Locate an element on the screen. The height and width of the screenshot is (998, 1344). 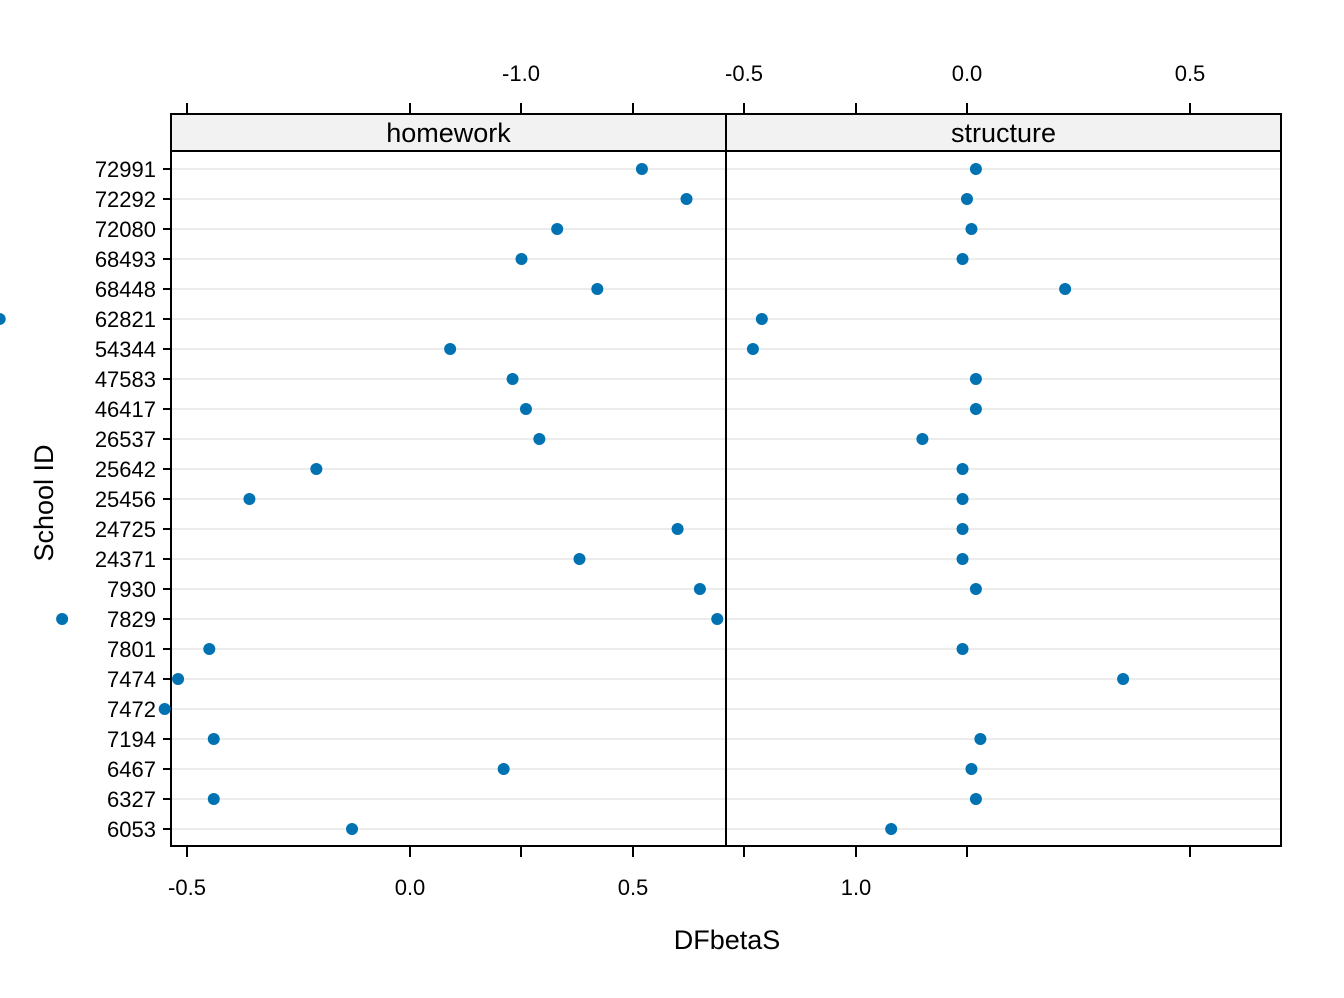
y-tick-label: 47583 is located at coordinates (125, 379).